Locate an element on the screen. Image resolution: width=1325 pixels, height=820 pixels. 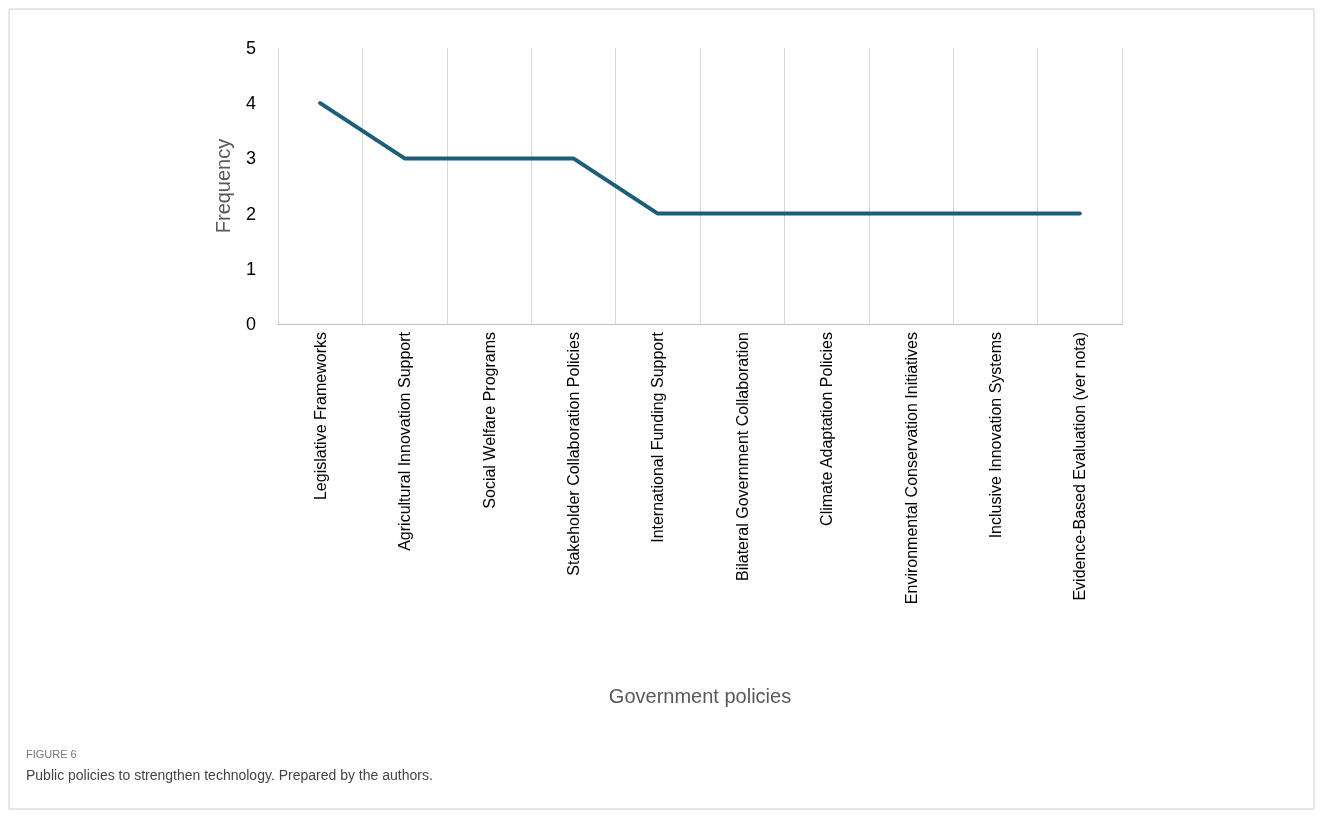
y-axis-title: Frequency is located at coordinates (223, 186).